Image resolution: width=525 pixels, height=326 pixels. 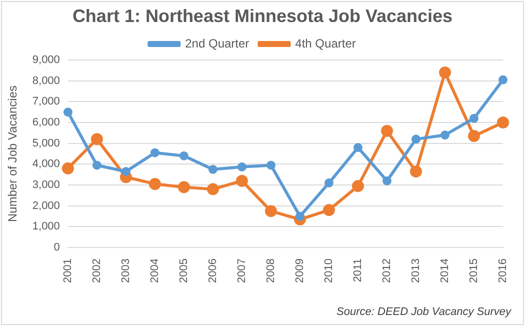 What do you see at coordinates (46, 226) in the screenshot?
I see `y-tick-label: 1,000` at bounding box center [46, 226].